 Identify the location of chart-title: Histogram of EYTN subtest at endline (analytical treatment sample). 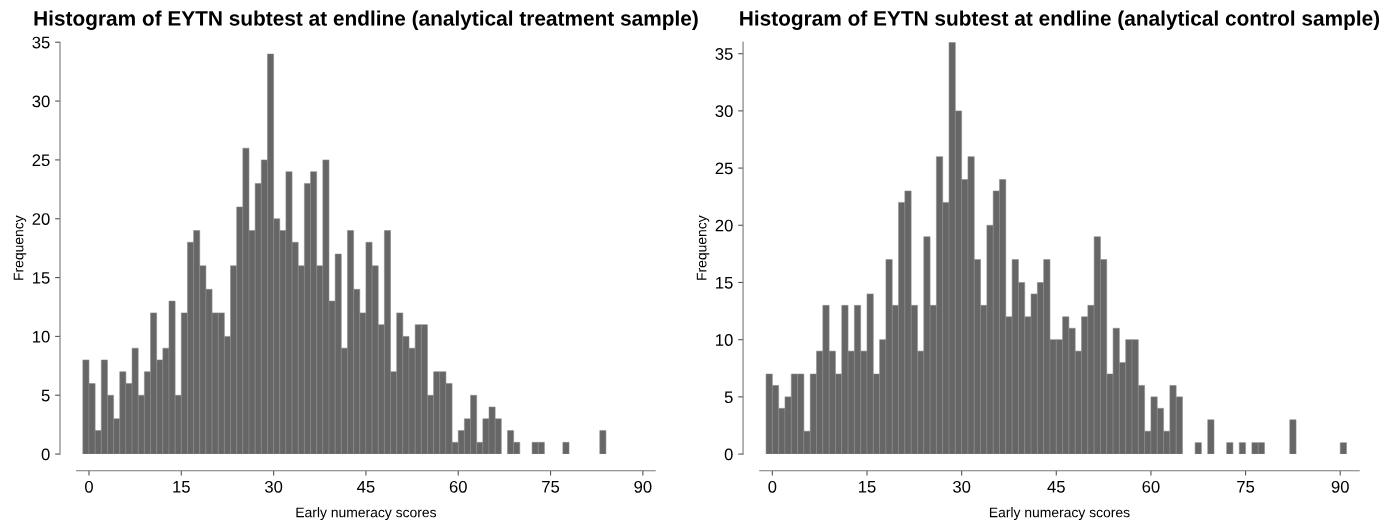
(366, 20).